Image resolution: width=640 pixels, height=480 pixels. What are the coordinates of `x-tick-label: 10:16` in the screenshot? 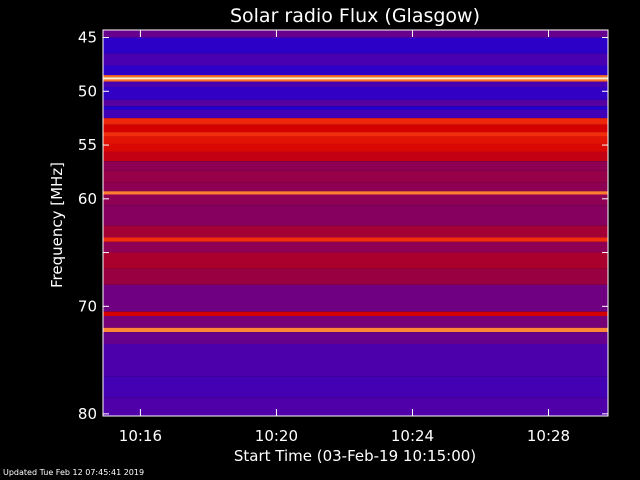 It's located at (140, 436).